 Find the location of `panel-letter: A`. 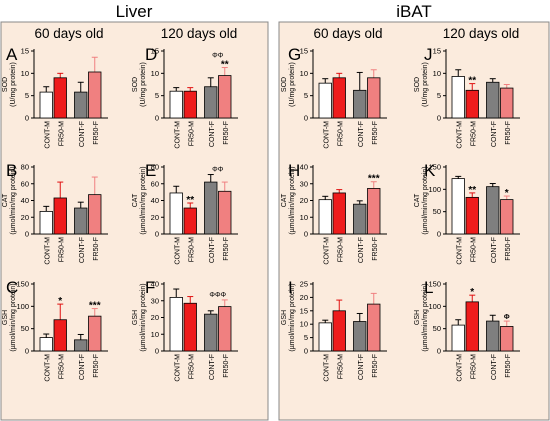

panel-letter: A is located at coordinates (12, 54).